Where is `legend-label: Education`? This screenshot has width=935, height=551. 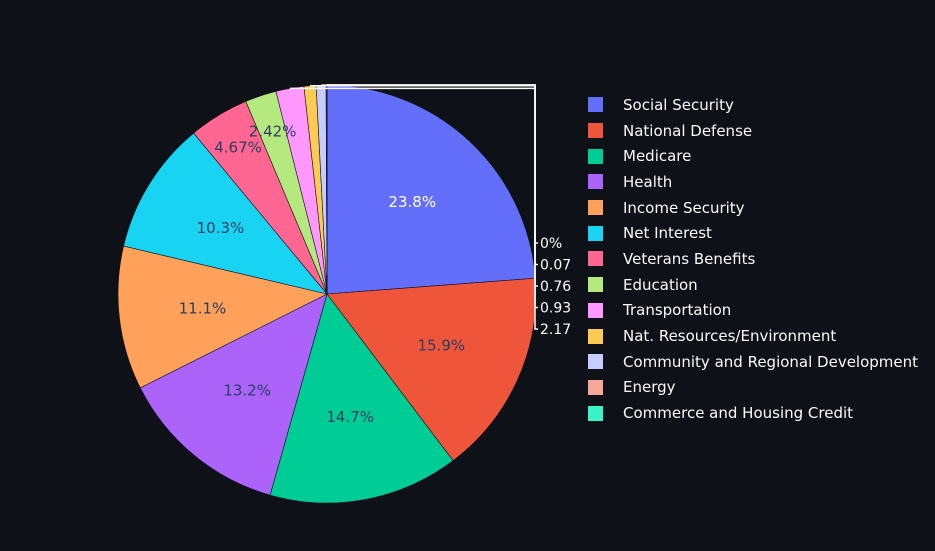
legend-label: Education is located at coordinates (660, 284).